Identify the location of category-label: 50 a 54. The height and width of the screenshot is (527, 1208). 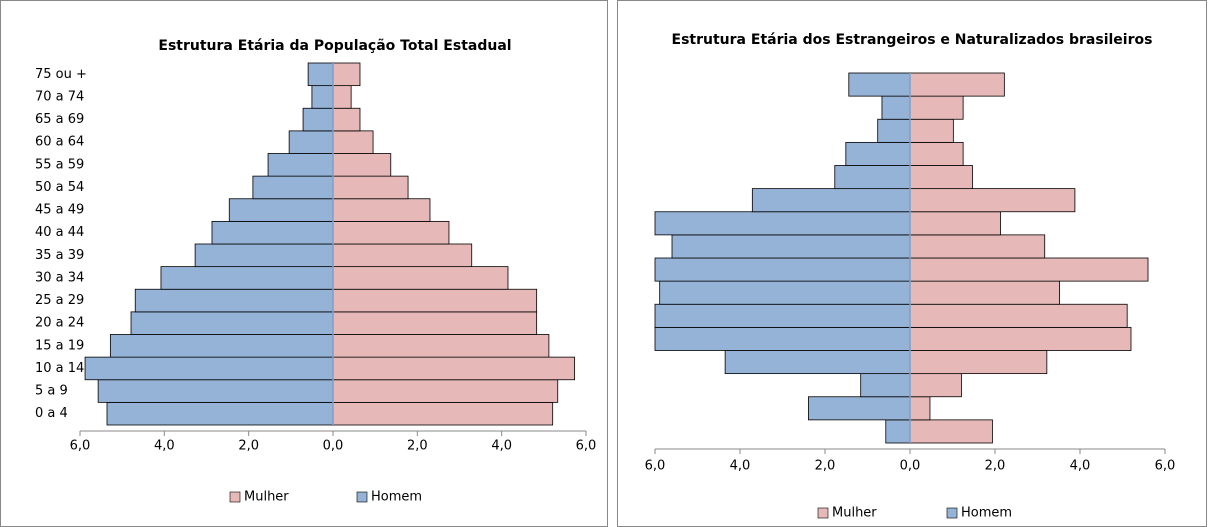
(59, 187).